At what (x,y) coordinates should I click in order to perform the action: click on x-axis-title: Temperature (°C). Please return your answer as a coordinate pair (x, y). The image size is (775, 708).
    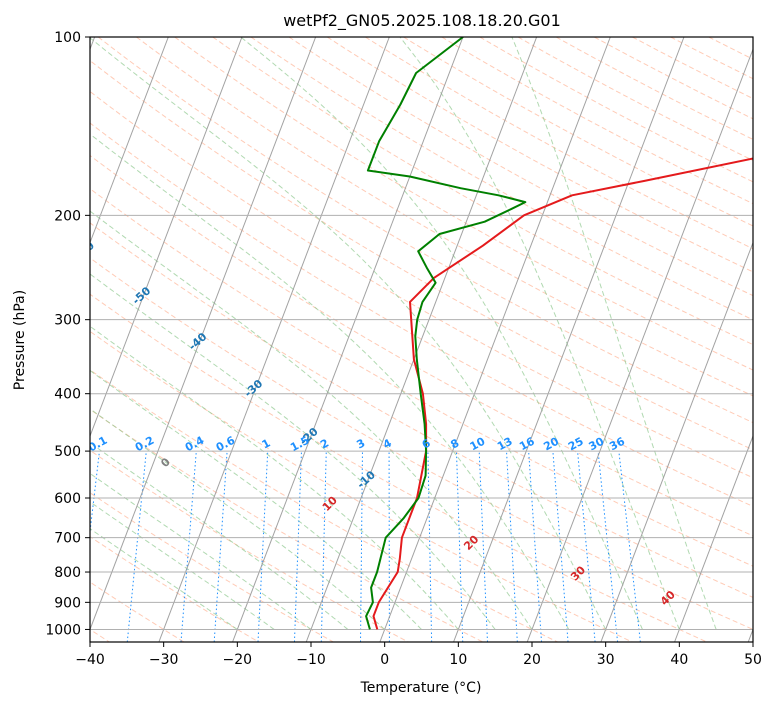
    Looking at the image, I should click on (421, 688).